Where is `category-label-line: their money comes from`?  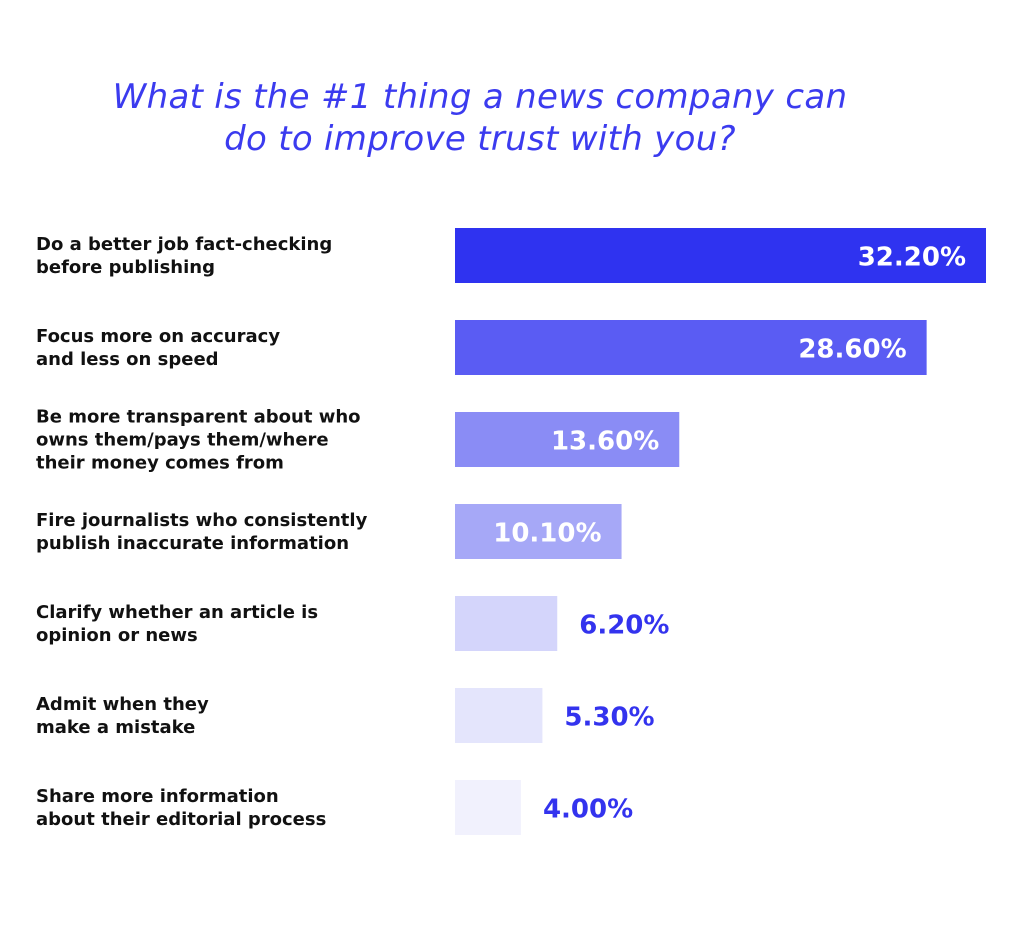
category-label-line: their money comes from is located at coordinates (160, 463).